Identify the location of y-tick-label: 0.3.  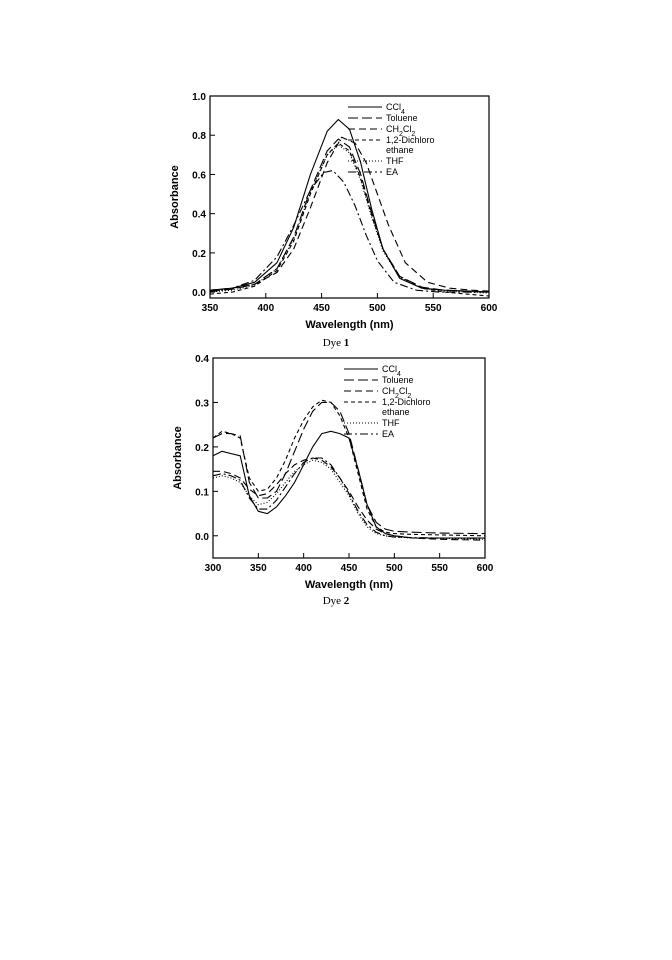
(202, 403).